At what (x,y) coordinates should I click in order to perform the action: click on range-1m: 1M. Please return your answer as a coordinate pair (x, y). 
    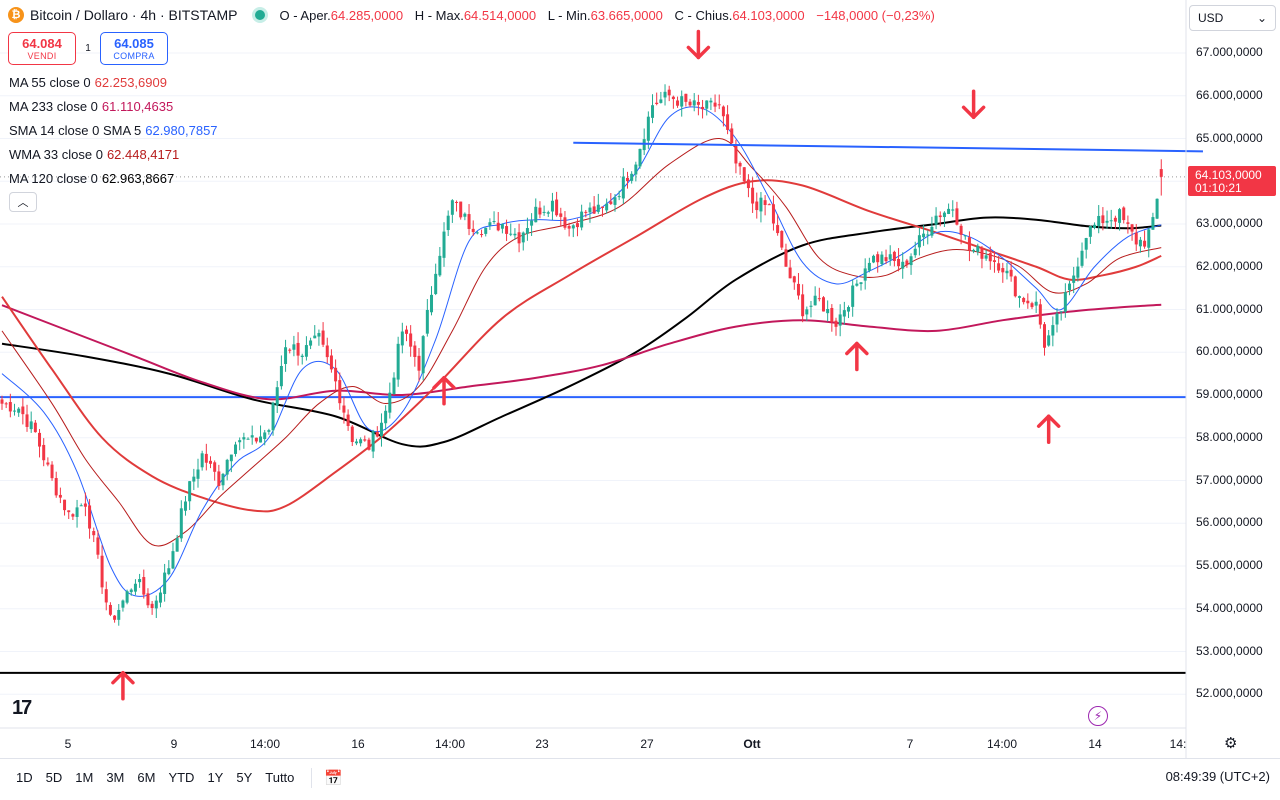
    Looking at the image, I should click on (84, 777).